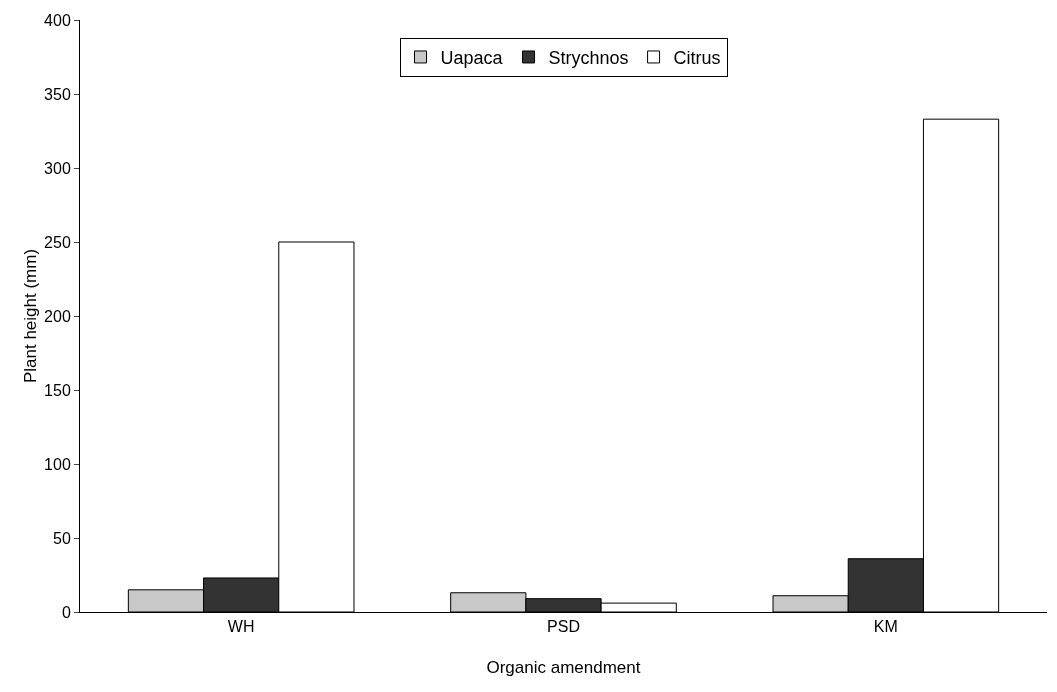  What do you see at coordinates (30, 316) in the screenshot?
I see `y-axis-title: Plant height (mm)` at bounding box center [30, 316].